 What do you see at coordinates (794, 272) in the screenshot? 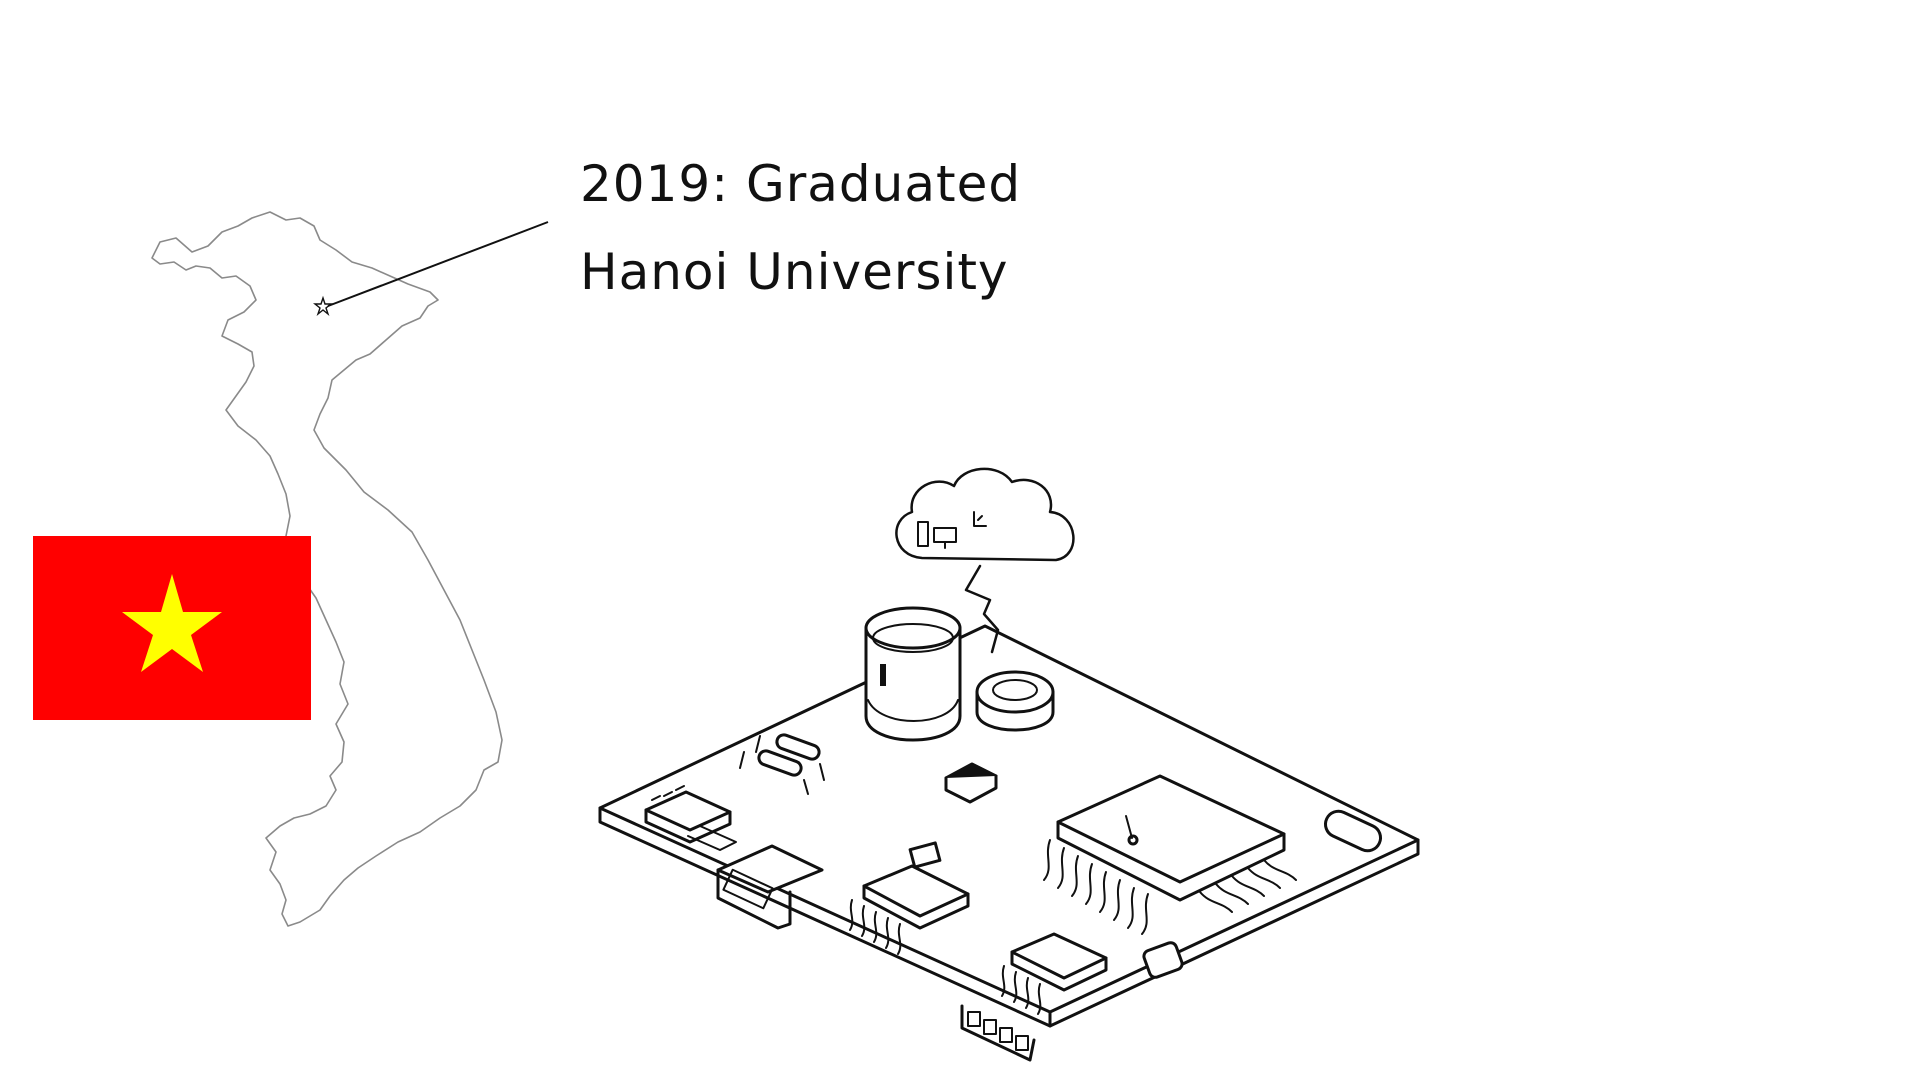
I see `caption-line-university: Hanoi University` at bounding box center [794, 272].